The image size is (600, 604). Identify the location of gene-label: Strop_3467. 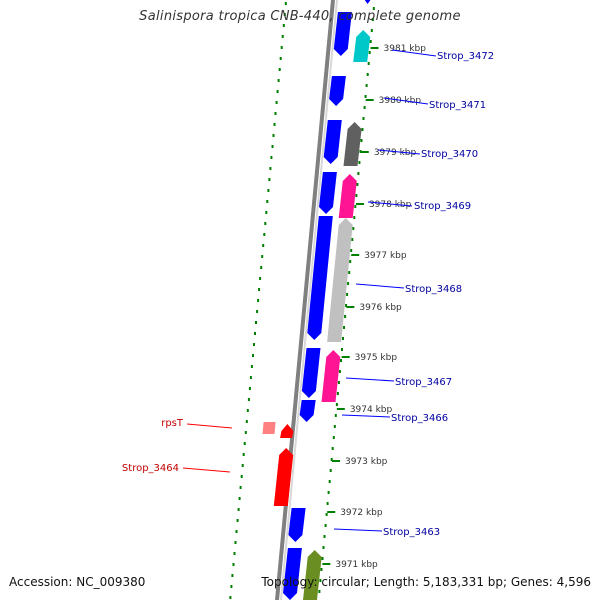
(423, 382).